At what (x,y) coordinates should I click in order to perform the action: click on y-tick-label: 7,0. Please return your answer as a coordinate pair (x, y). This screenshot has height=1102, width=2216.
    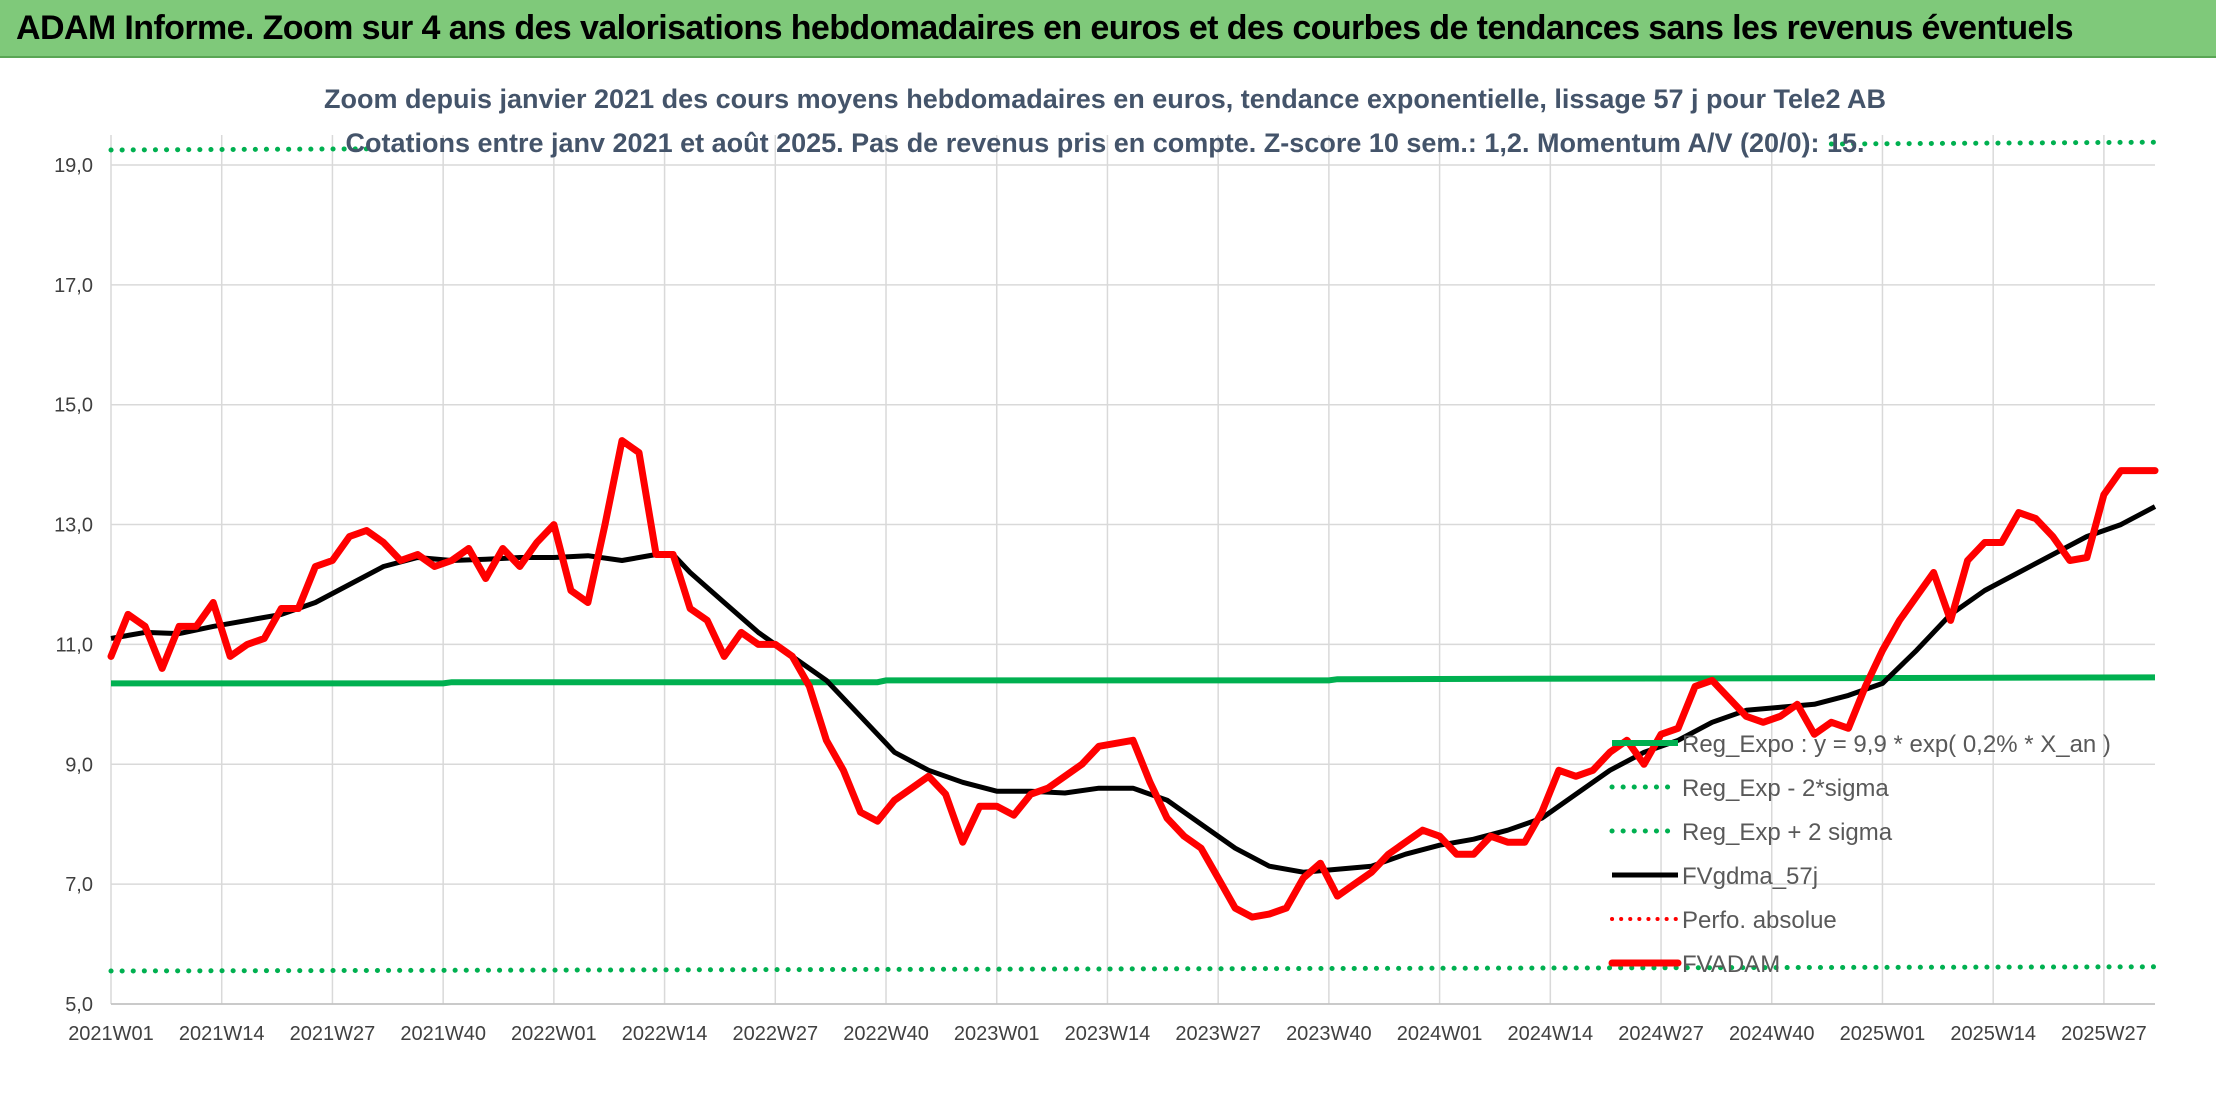
    Looking at the image, I should click on (79, 885).